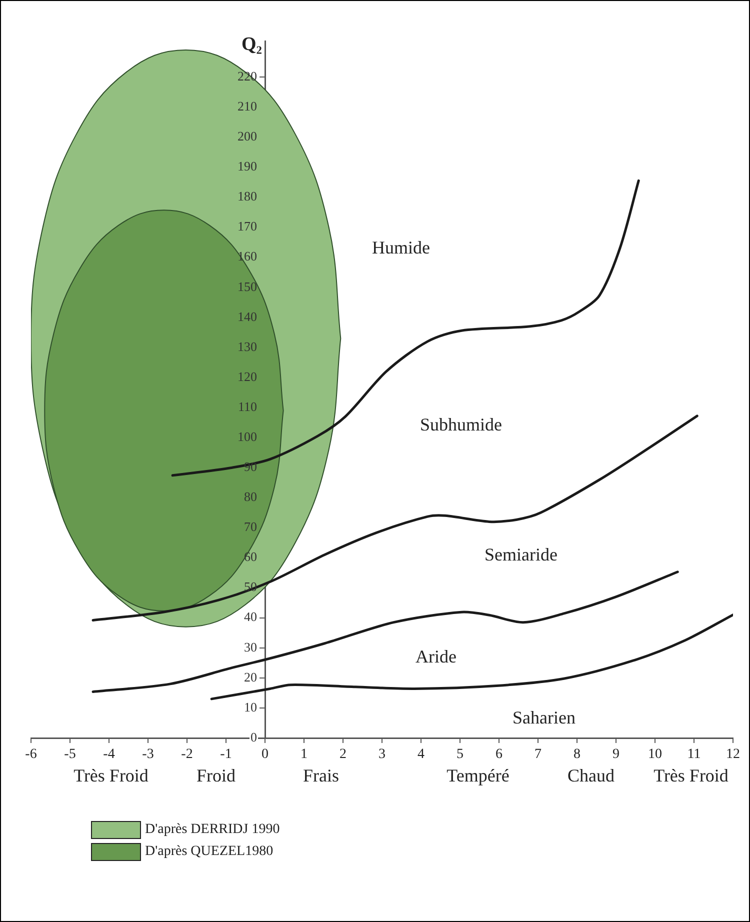 The width and height of the screenshot is (750, 922). What do you see at coordinates (461, 424) in the screenshot?
I see `annotation: Subhumide` at bounding box center [461, 424].